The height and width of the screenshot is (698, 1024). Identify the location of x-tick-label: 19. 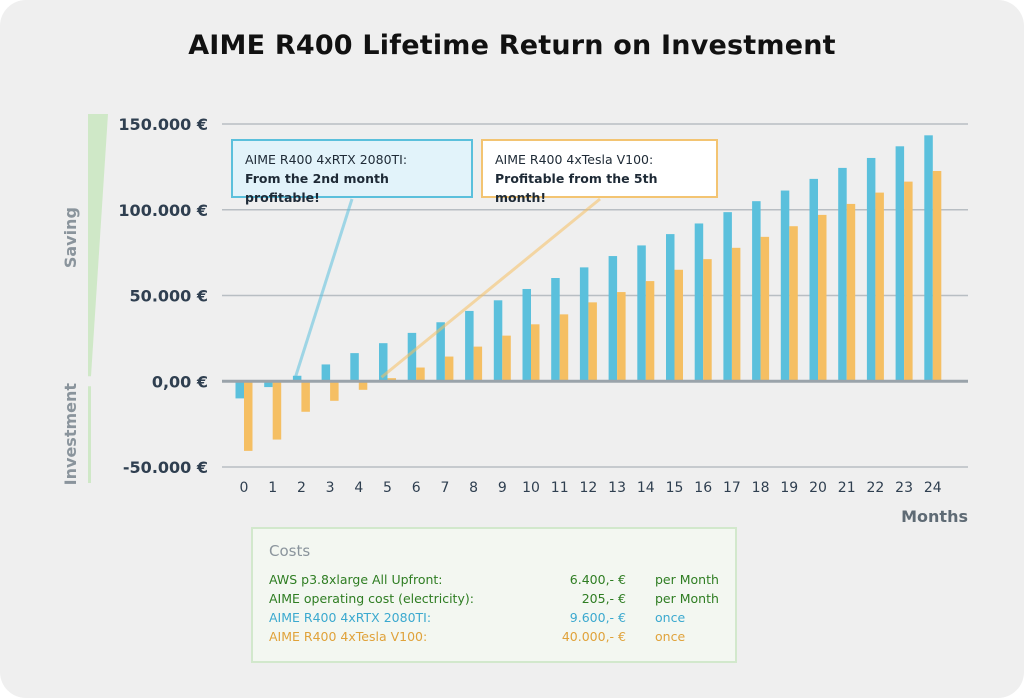
(789, 488).